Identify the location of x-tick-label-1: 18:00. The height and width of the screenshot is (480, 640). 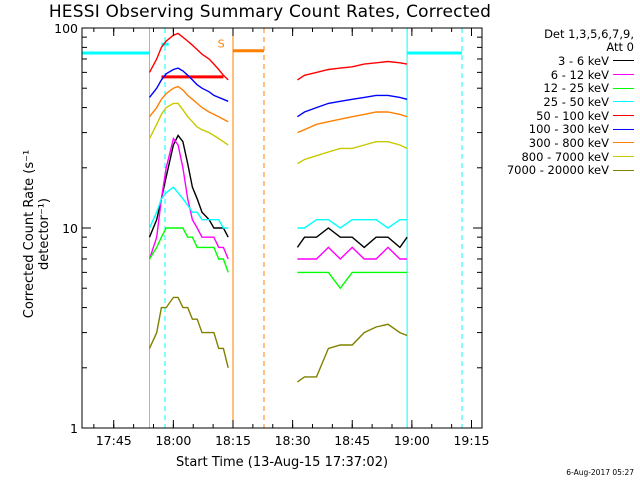
(173, 440).